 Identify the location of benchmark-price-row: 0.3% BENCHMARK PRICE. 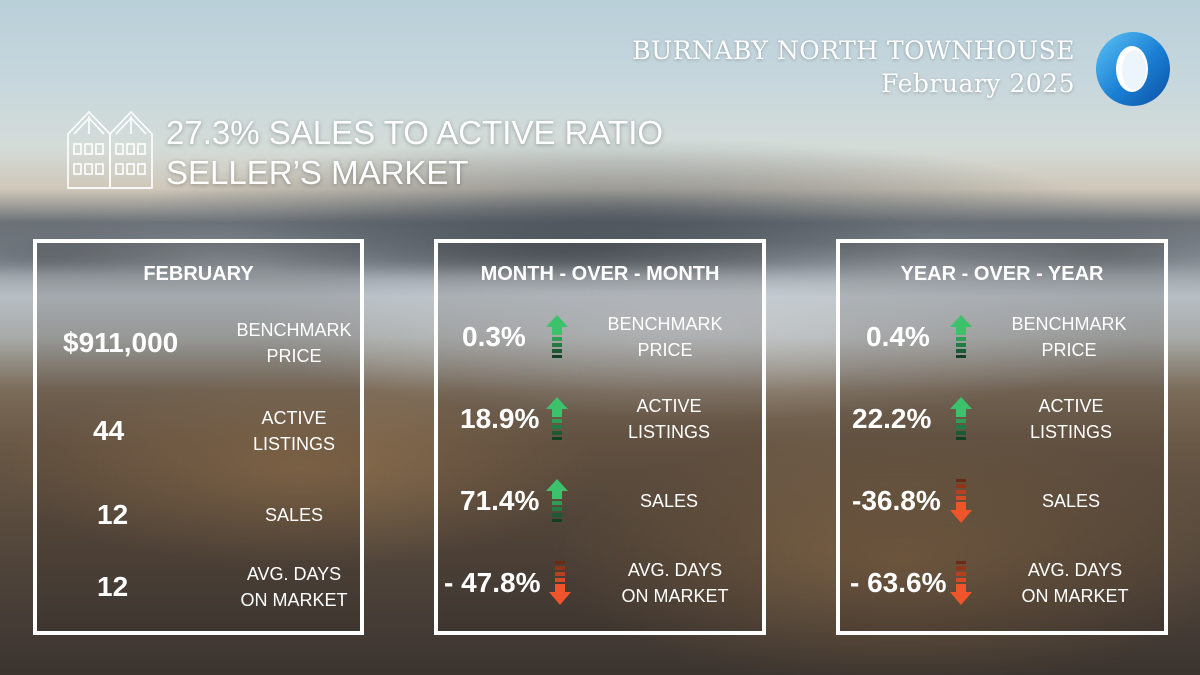
(600, 337).